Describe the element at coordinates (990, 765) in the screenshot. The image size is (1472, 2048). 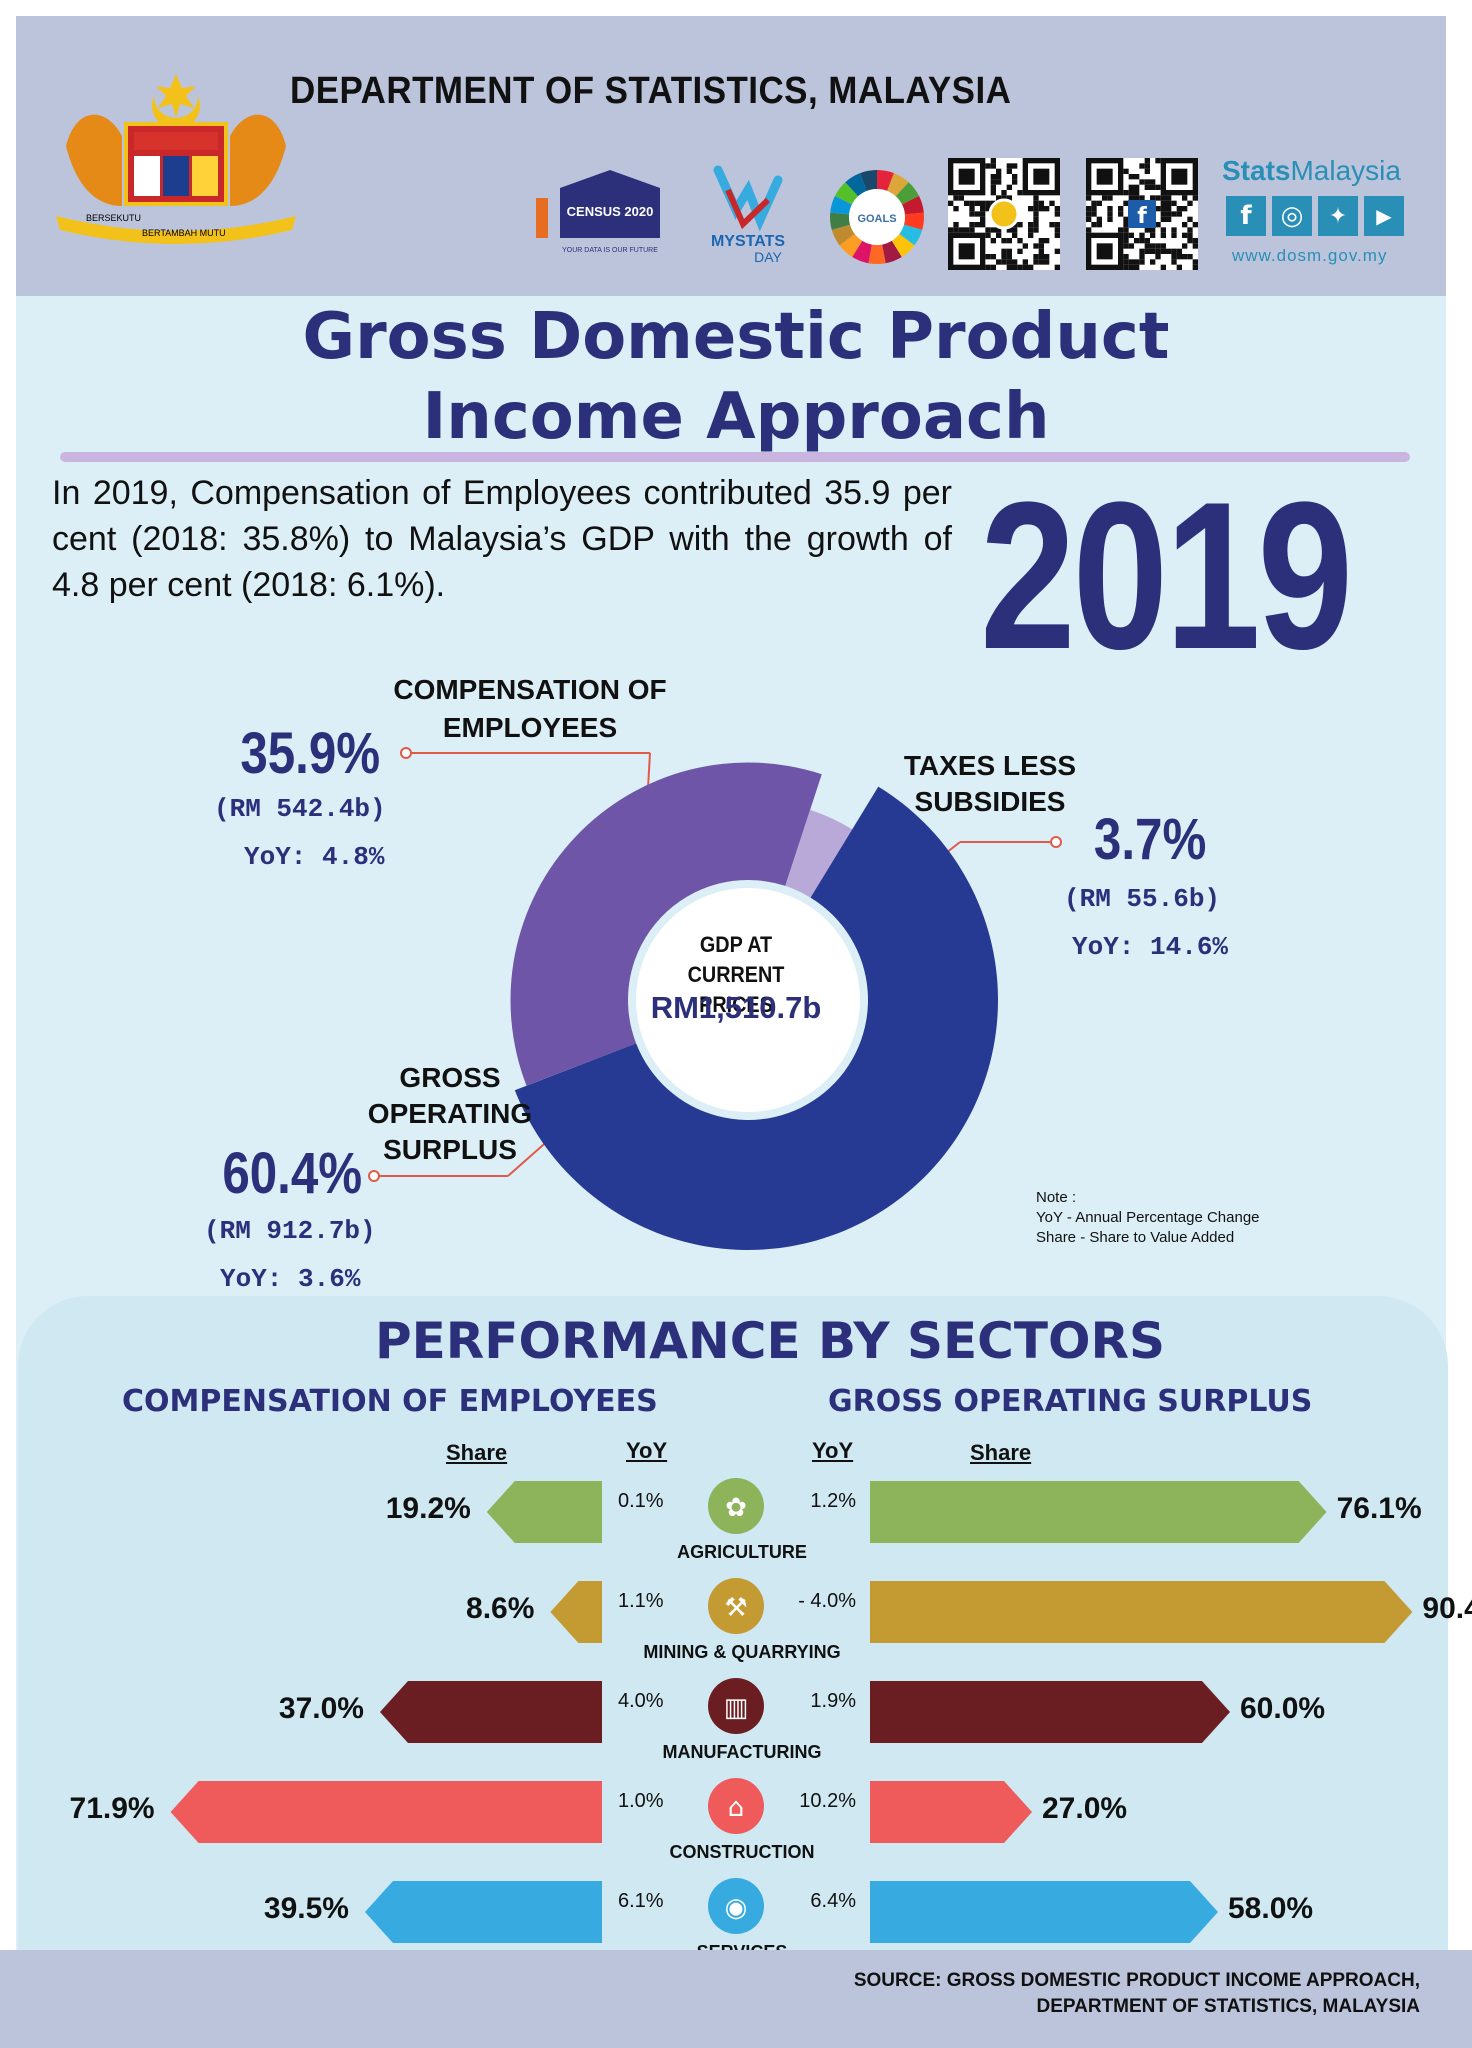
I see `taxes-label-1: TAXES LESS` at that location.